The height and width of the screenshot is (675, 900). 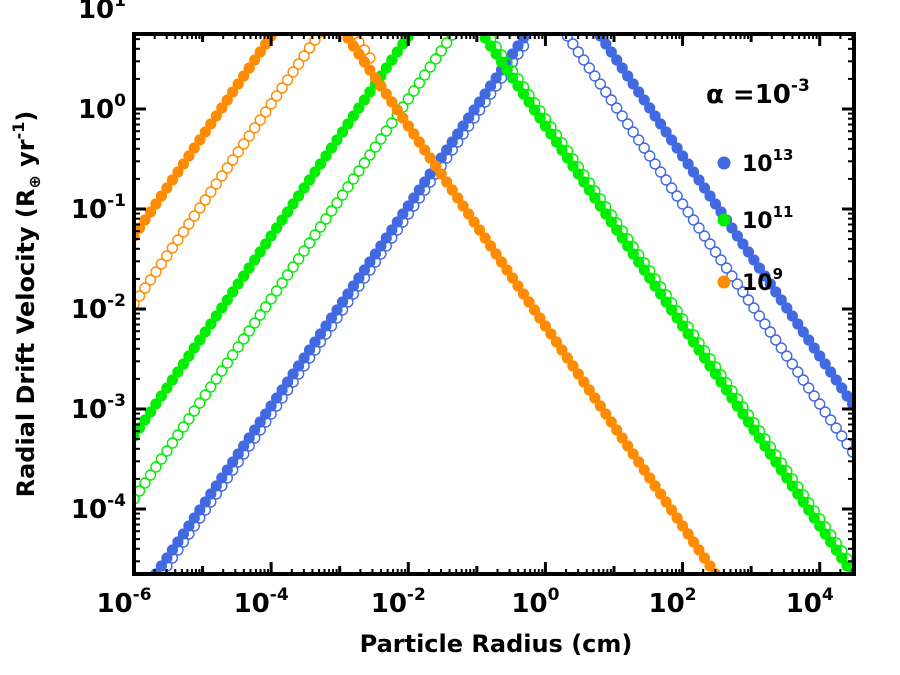 What do you see at coordinates (102, 12) in the screenshot?
I see `y-tick-label: 101` at bounding box center [102, 12].